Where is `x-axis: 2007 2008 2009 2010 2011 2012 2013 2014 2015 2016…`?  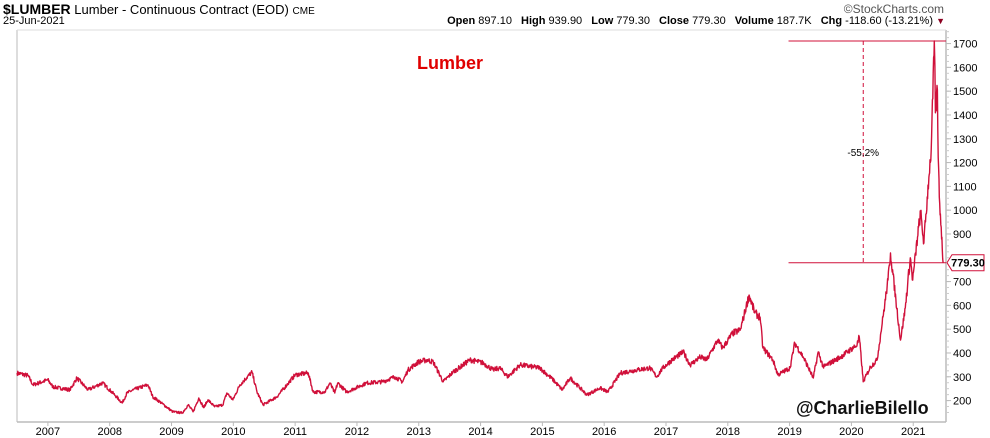
x-axis: 2007 2008 2009 2010 2011 2012 2013 2014 2015 2016… is located at coordinates (480, 430).